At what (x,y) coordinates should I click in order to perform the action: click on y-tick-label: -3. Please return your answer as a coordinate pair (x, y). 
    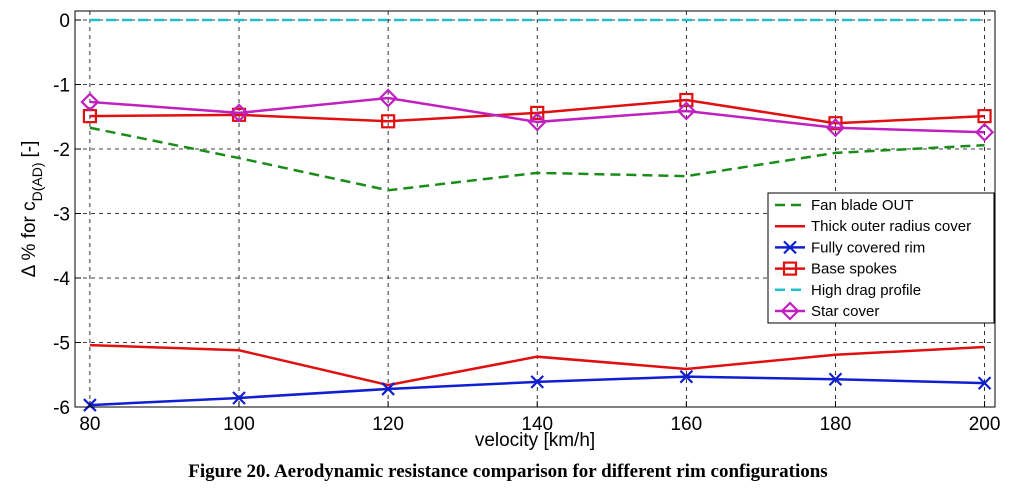
    Looking at the image, I should click on (61, 215).